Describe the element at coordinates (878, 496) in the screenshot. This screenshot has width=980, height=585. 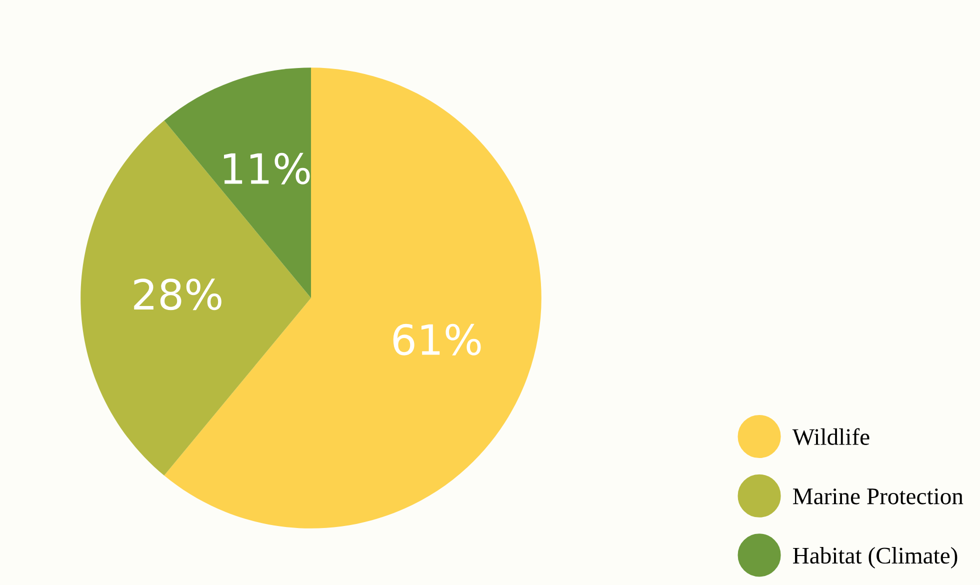
I see `legend-label: Marine Protection` at that location.